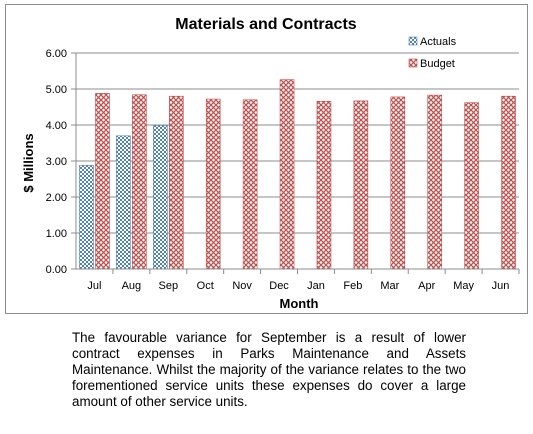  What do you see at coordinates (139, 182) in the screenshot?
I see `bar-budget-aug` at bounding box center [139, 182].